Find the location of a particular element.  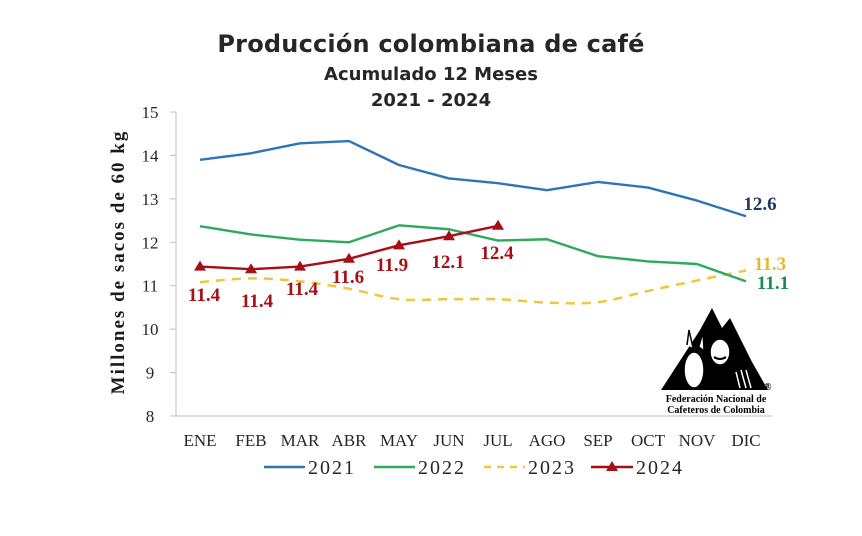

x-tick-label: ABR is located at coordinates (350, 440).